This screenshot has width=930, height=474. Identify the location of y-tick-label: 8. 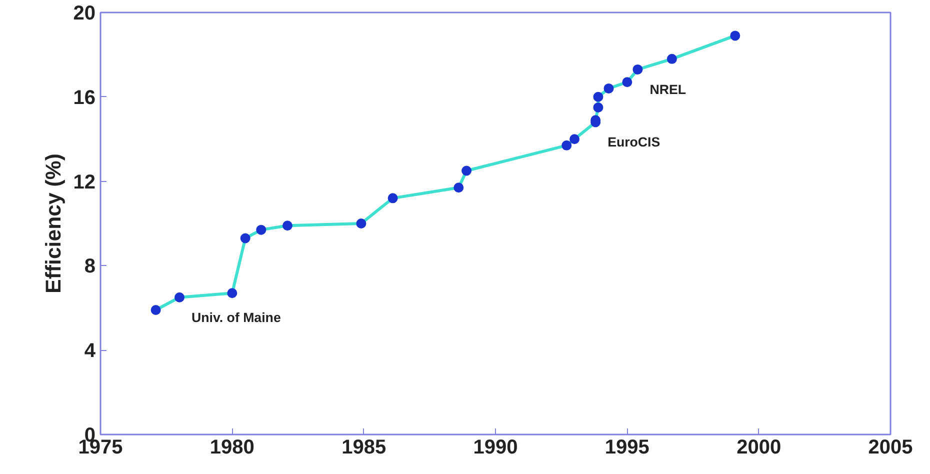
(90, 267).